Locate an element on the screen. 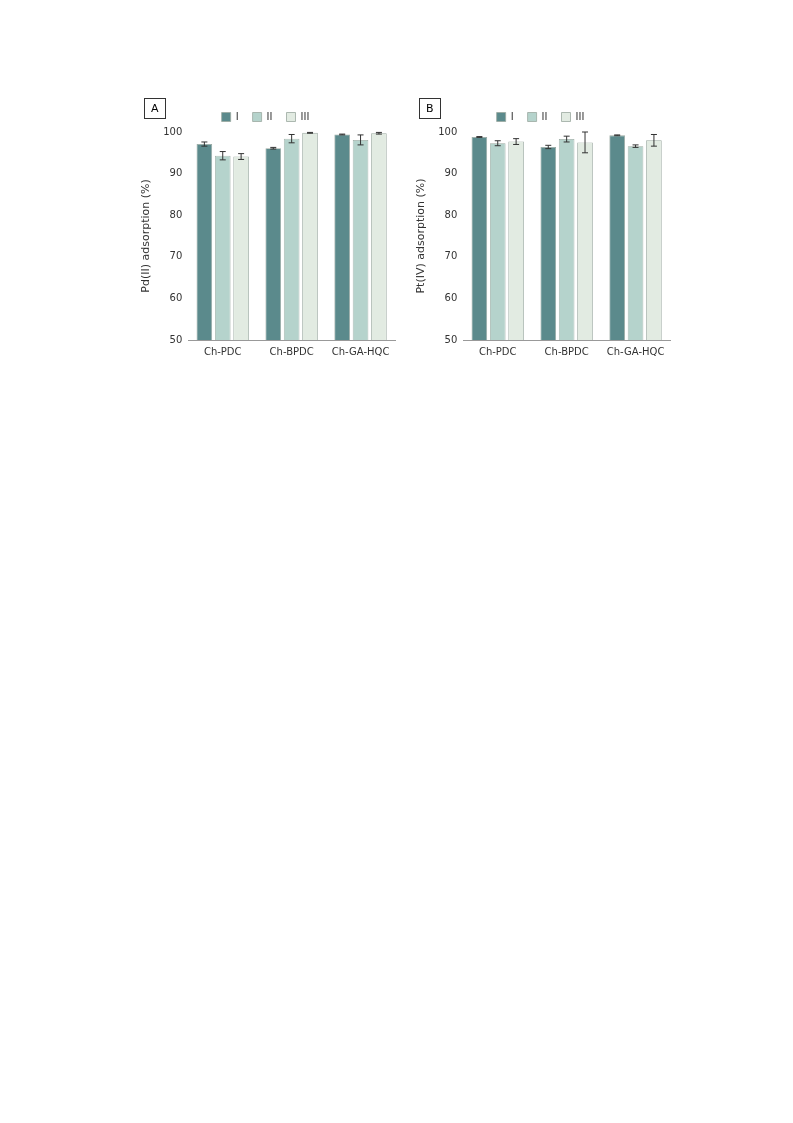  y-axis-title: Pt(IV) adsorption (%) is located at coordinates (421, 236).